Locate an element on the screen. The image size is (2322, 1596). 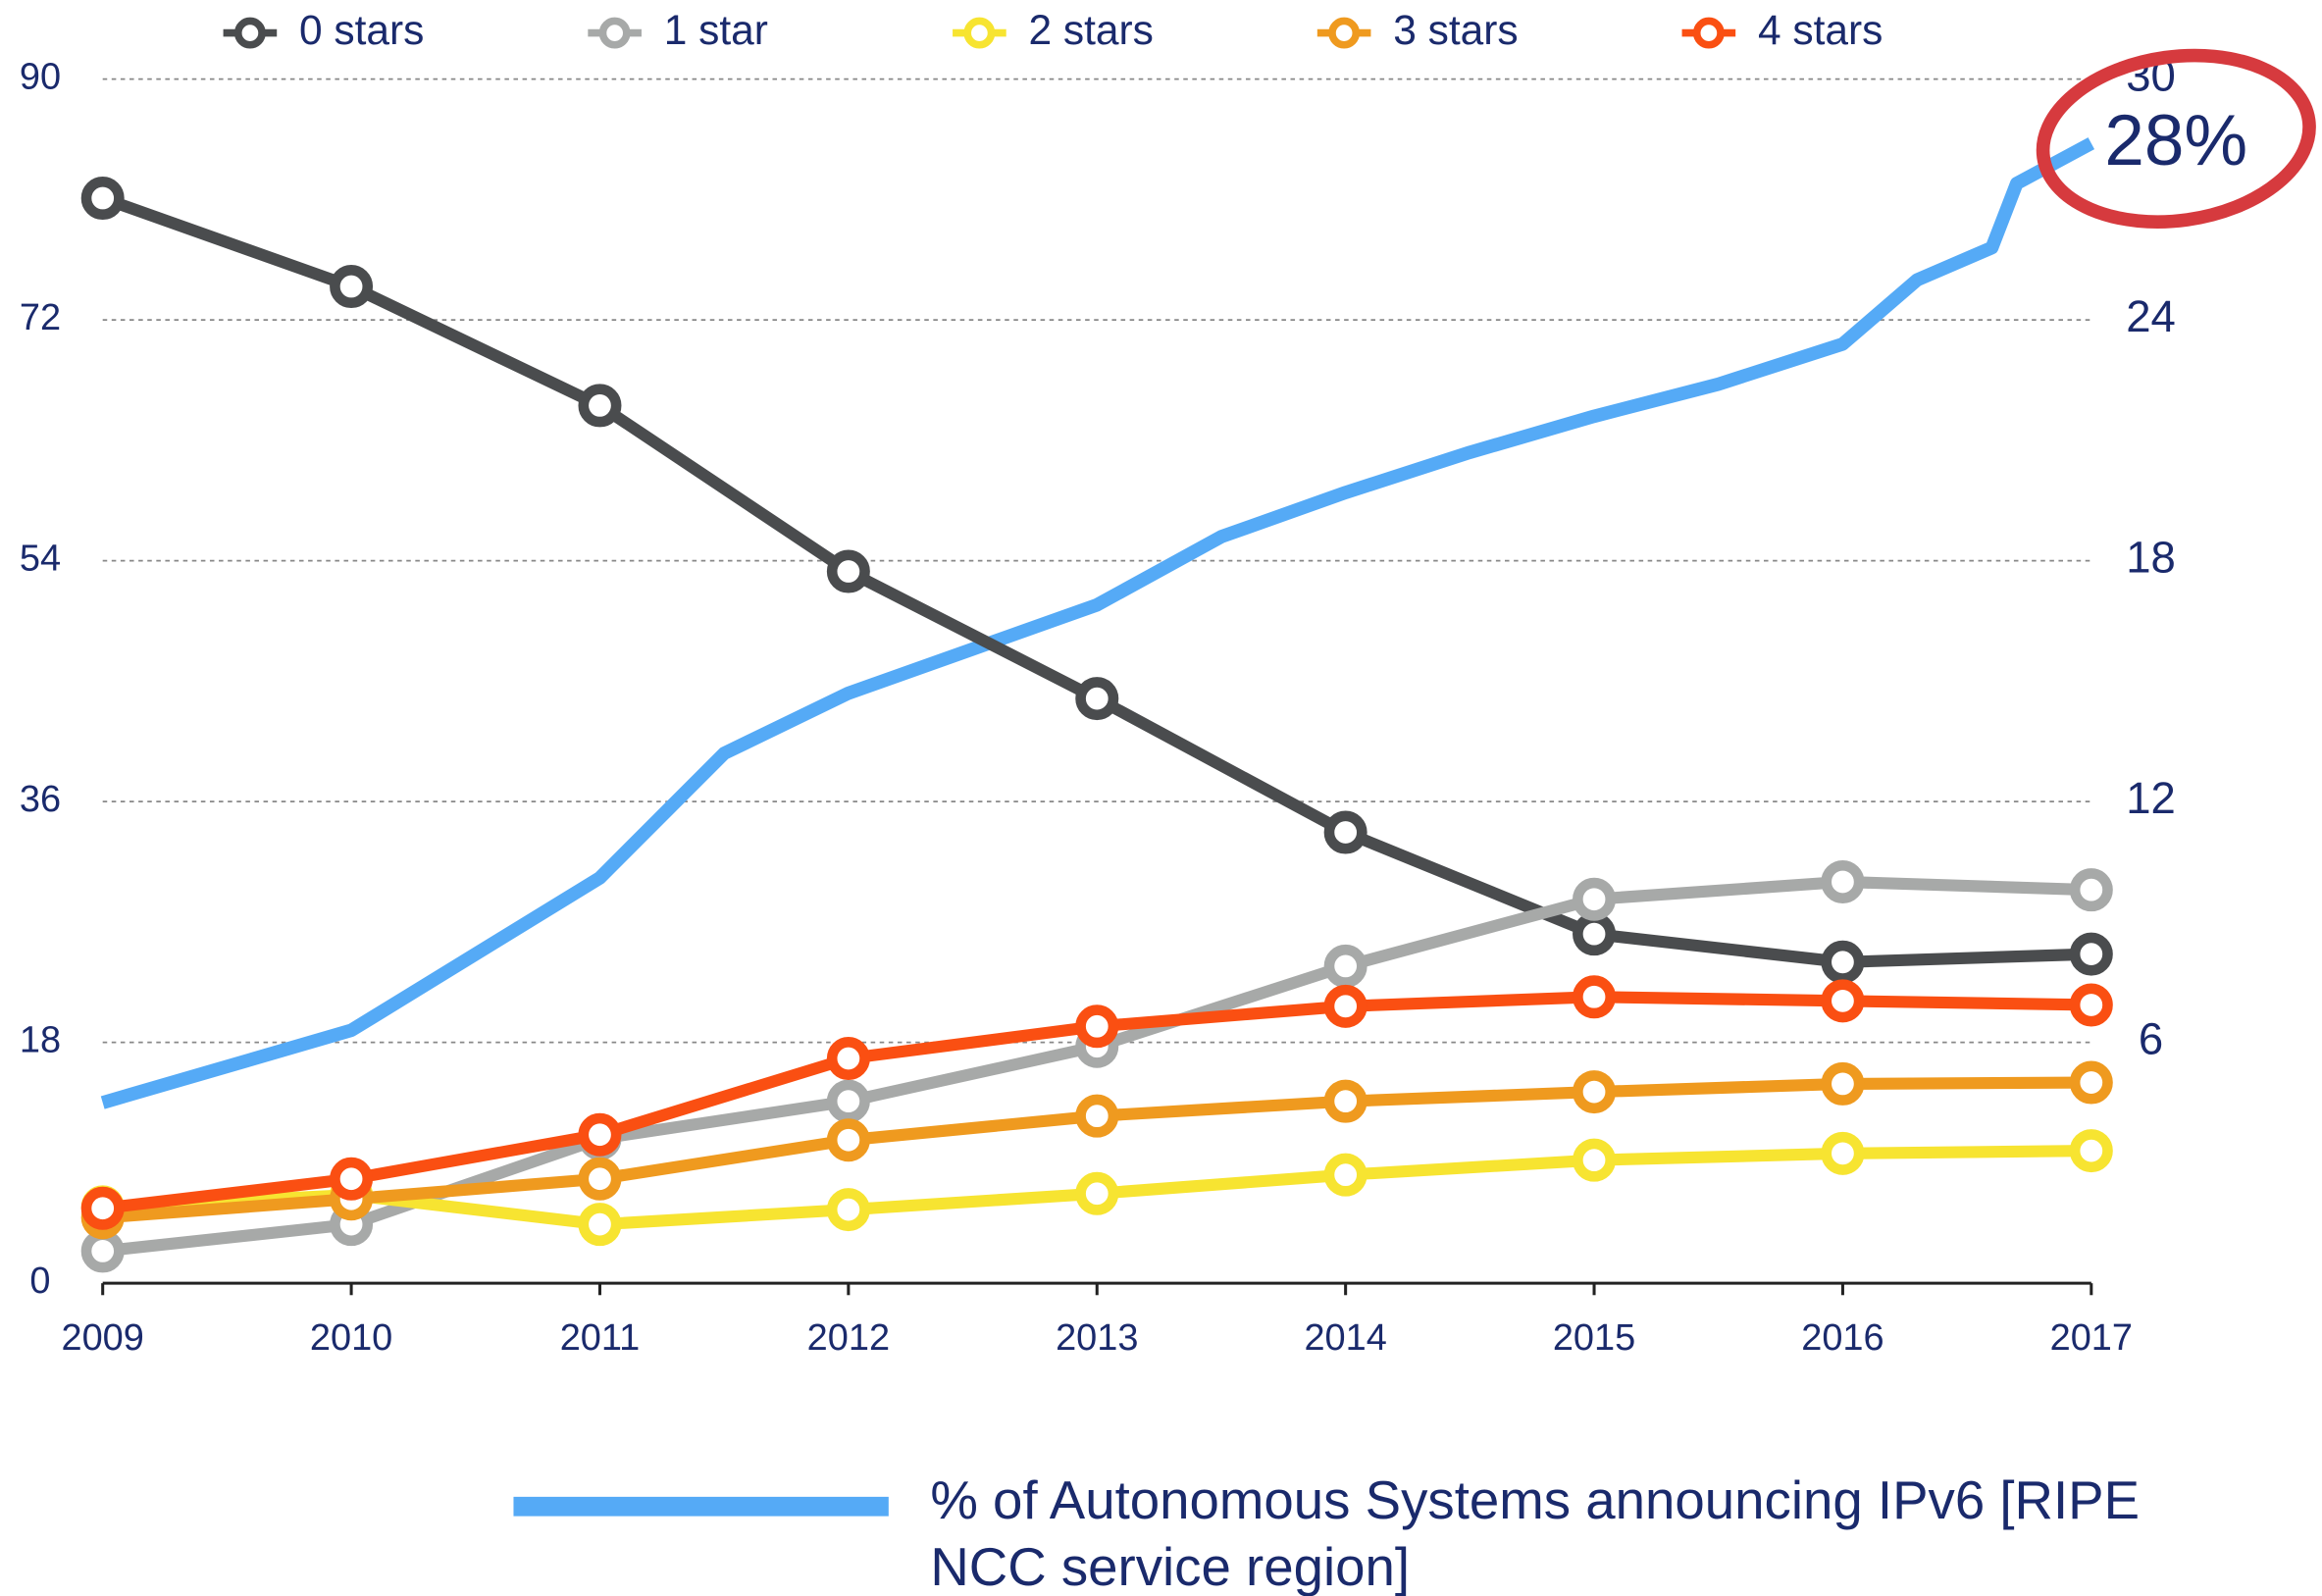
x-tick-label: 2017 is located at coordinates (2091, 1338).